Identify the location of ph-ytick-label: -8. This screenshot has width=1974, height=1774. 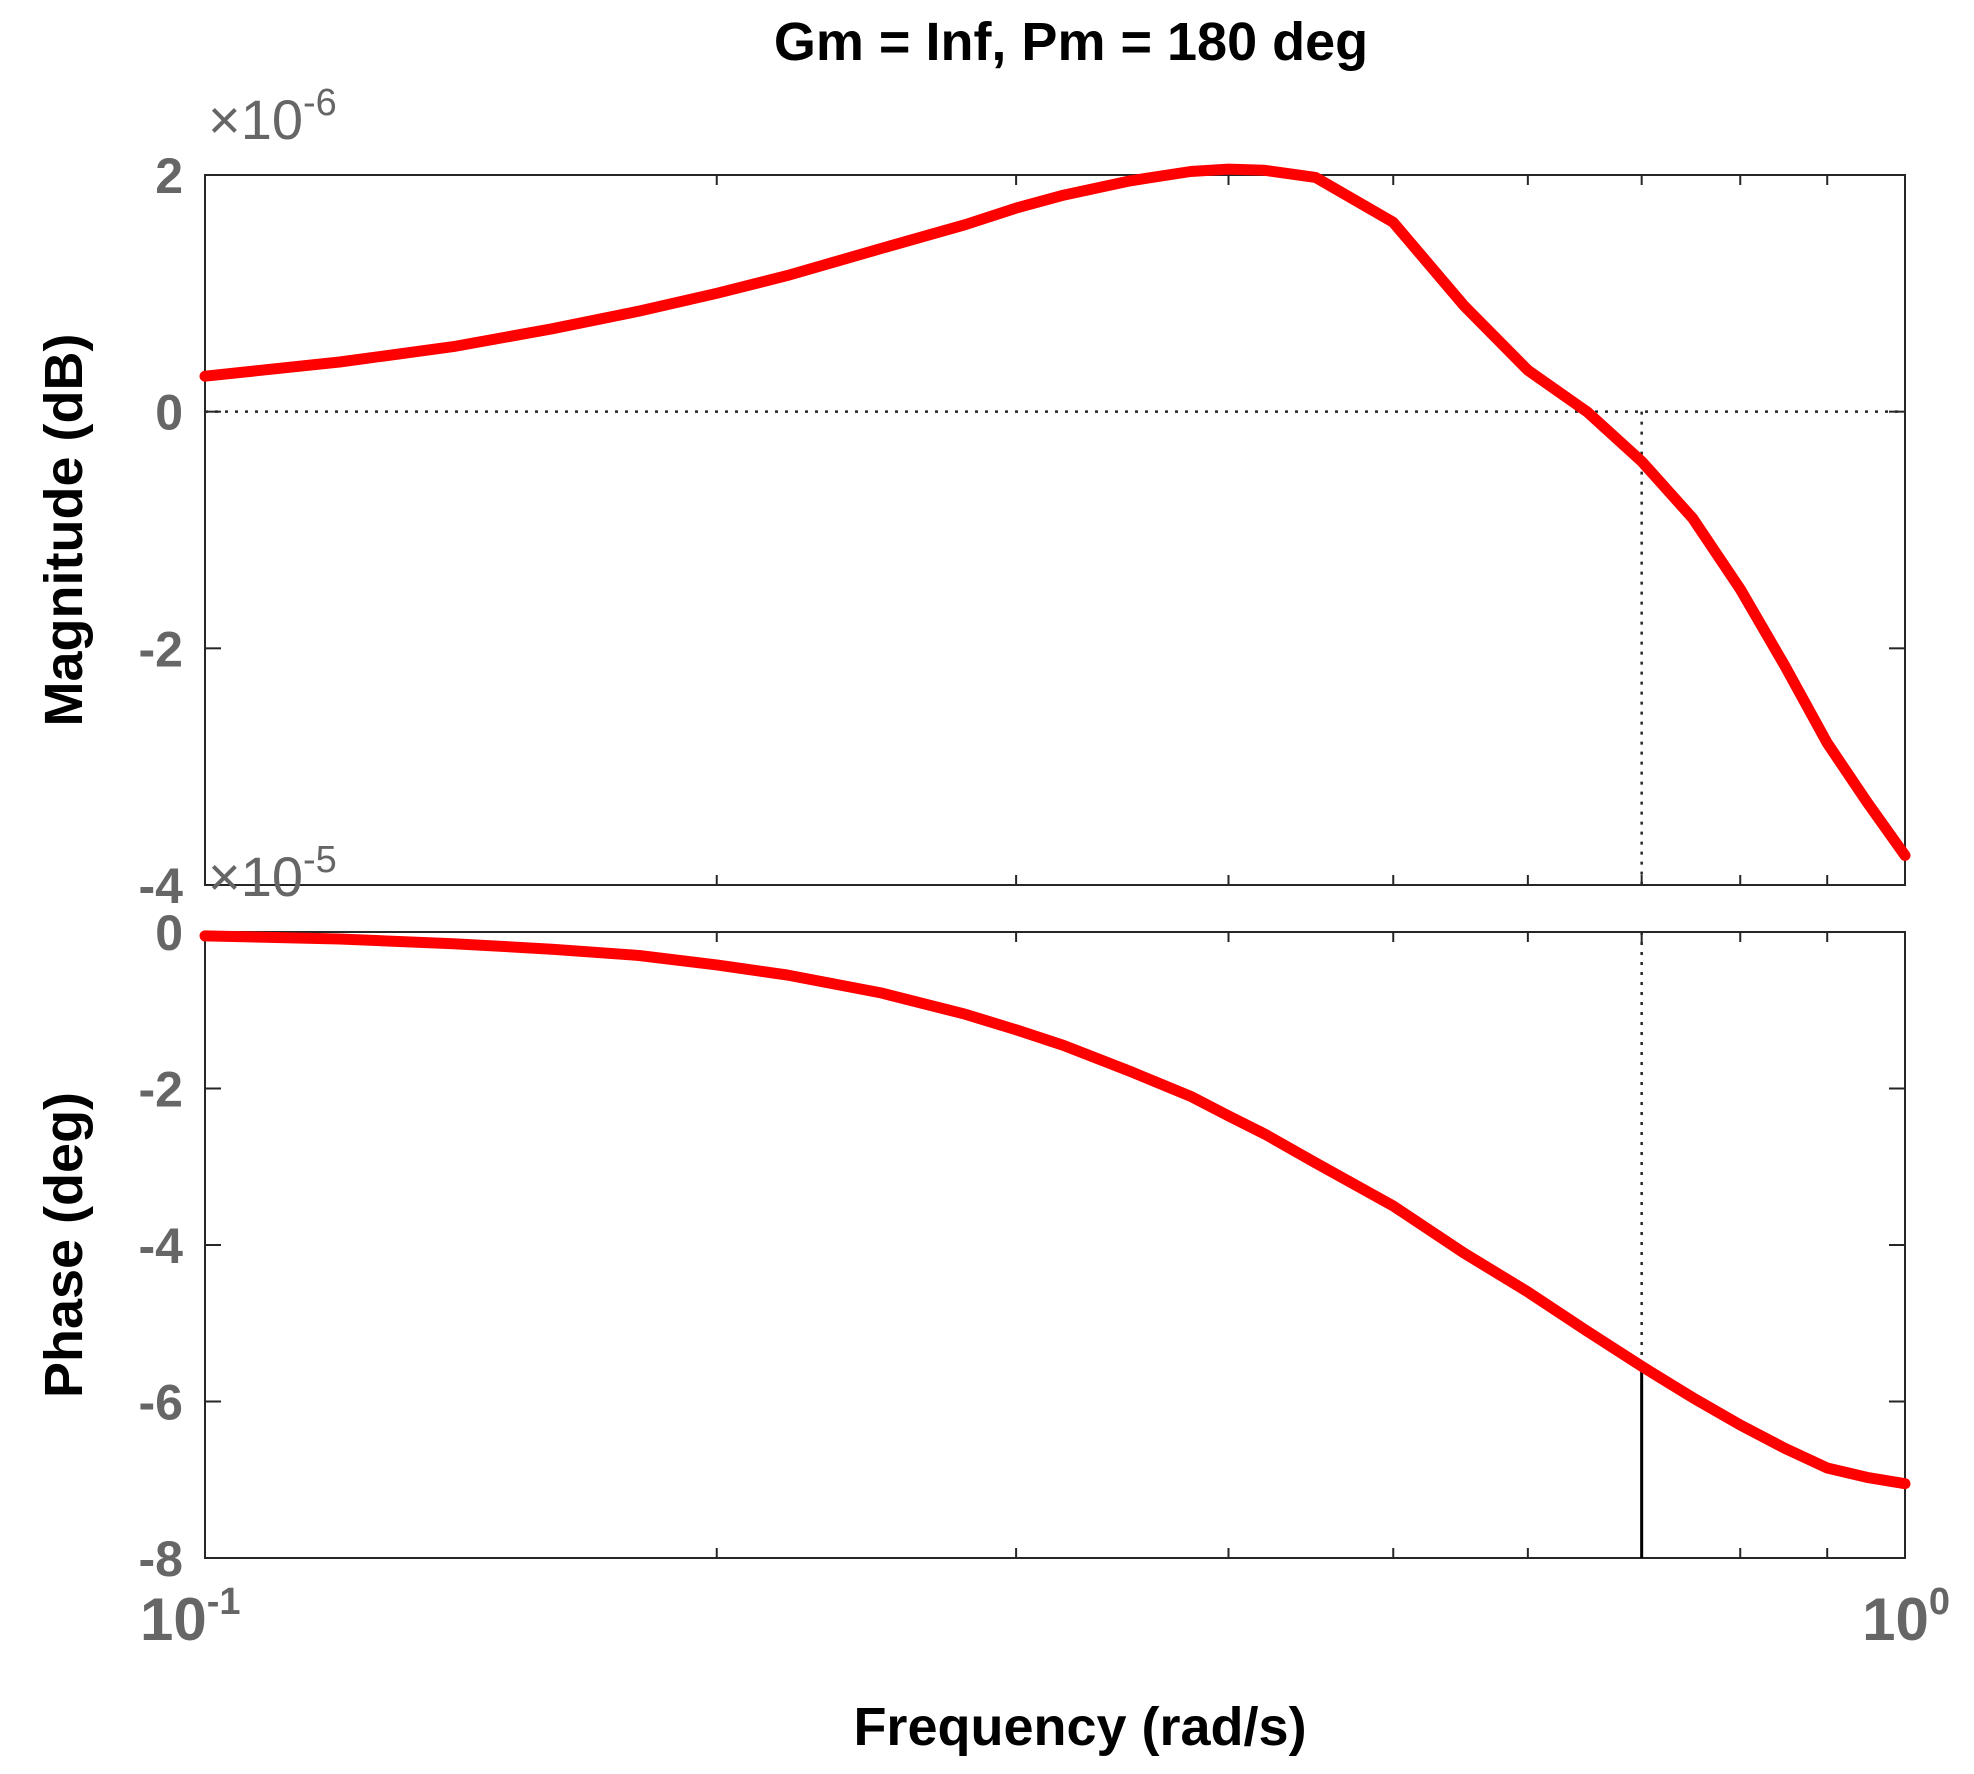
(161, 1559).